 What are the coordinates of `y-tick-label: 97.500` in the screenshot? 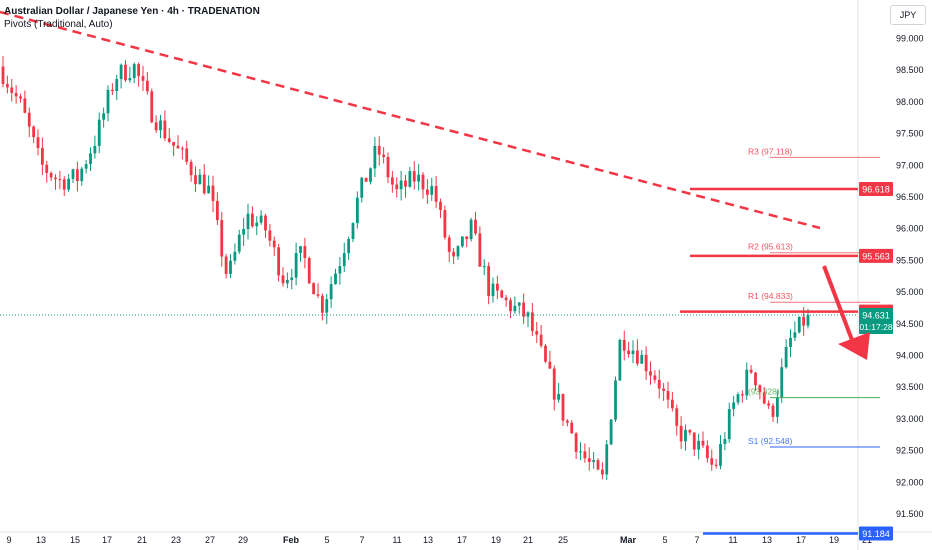 It's located at (910, 134).